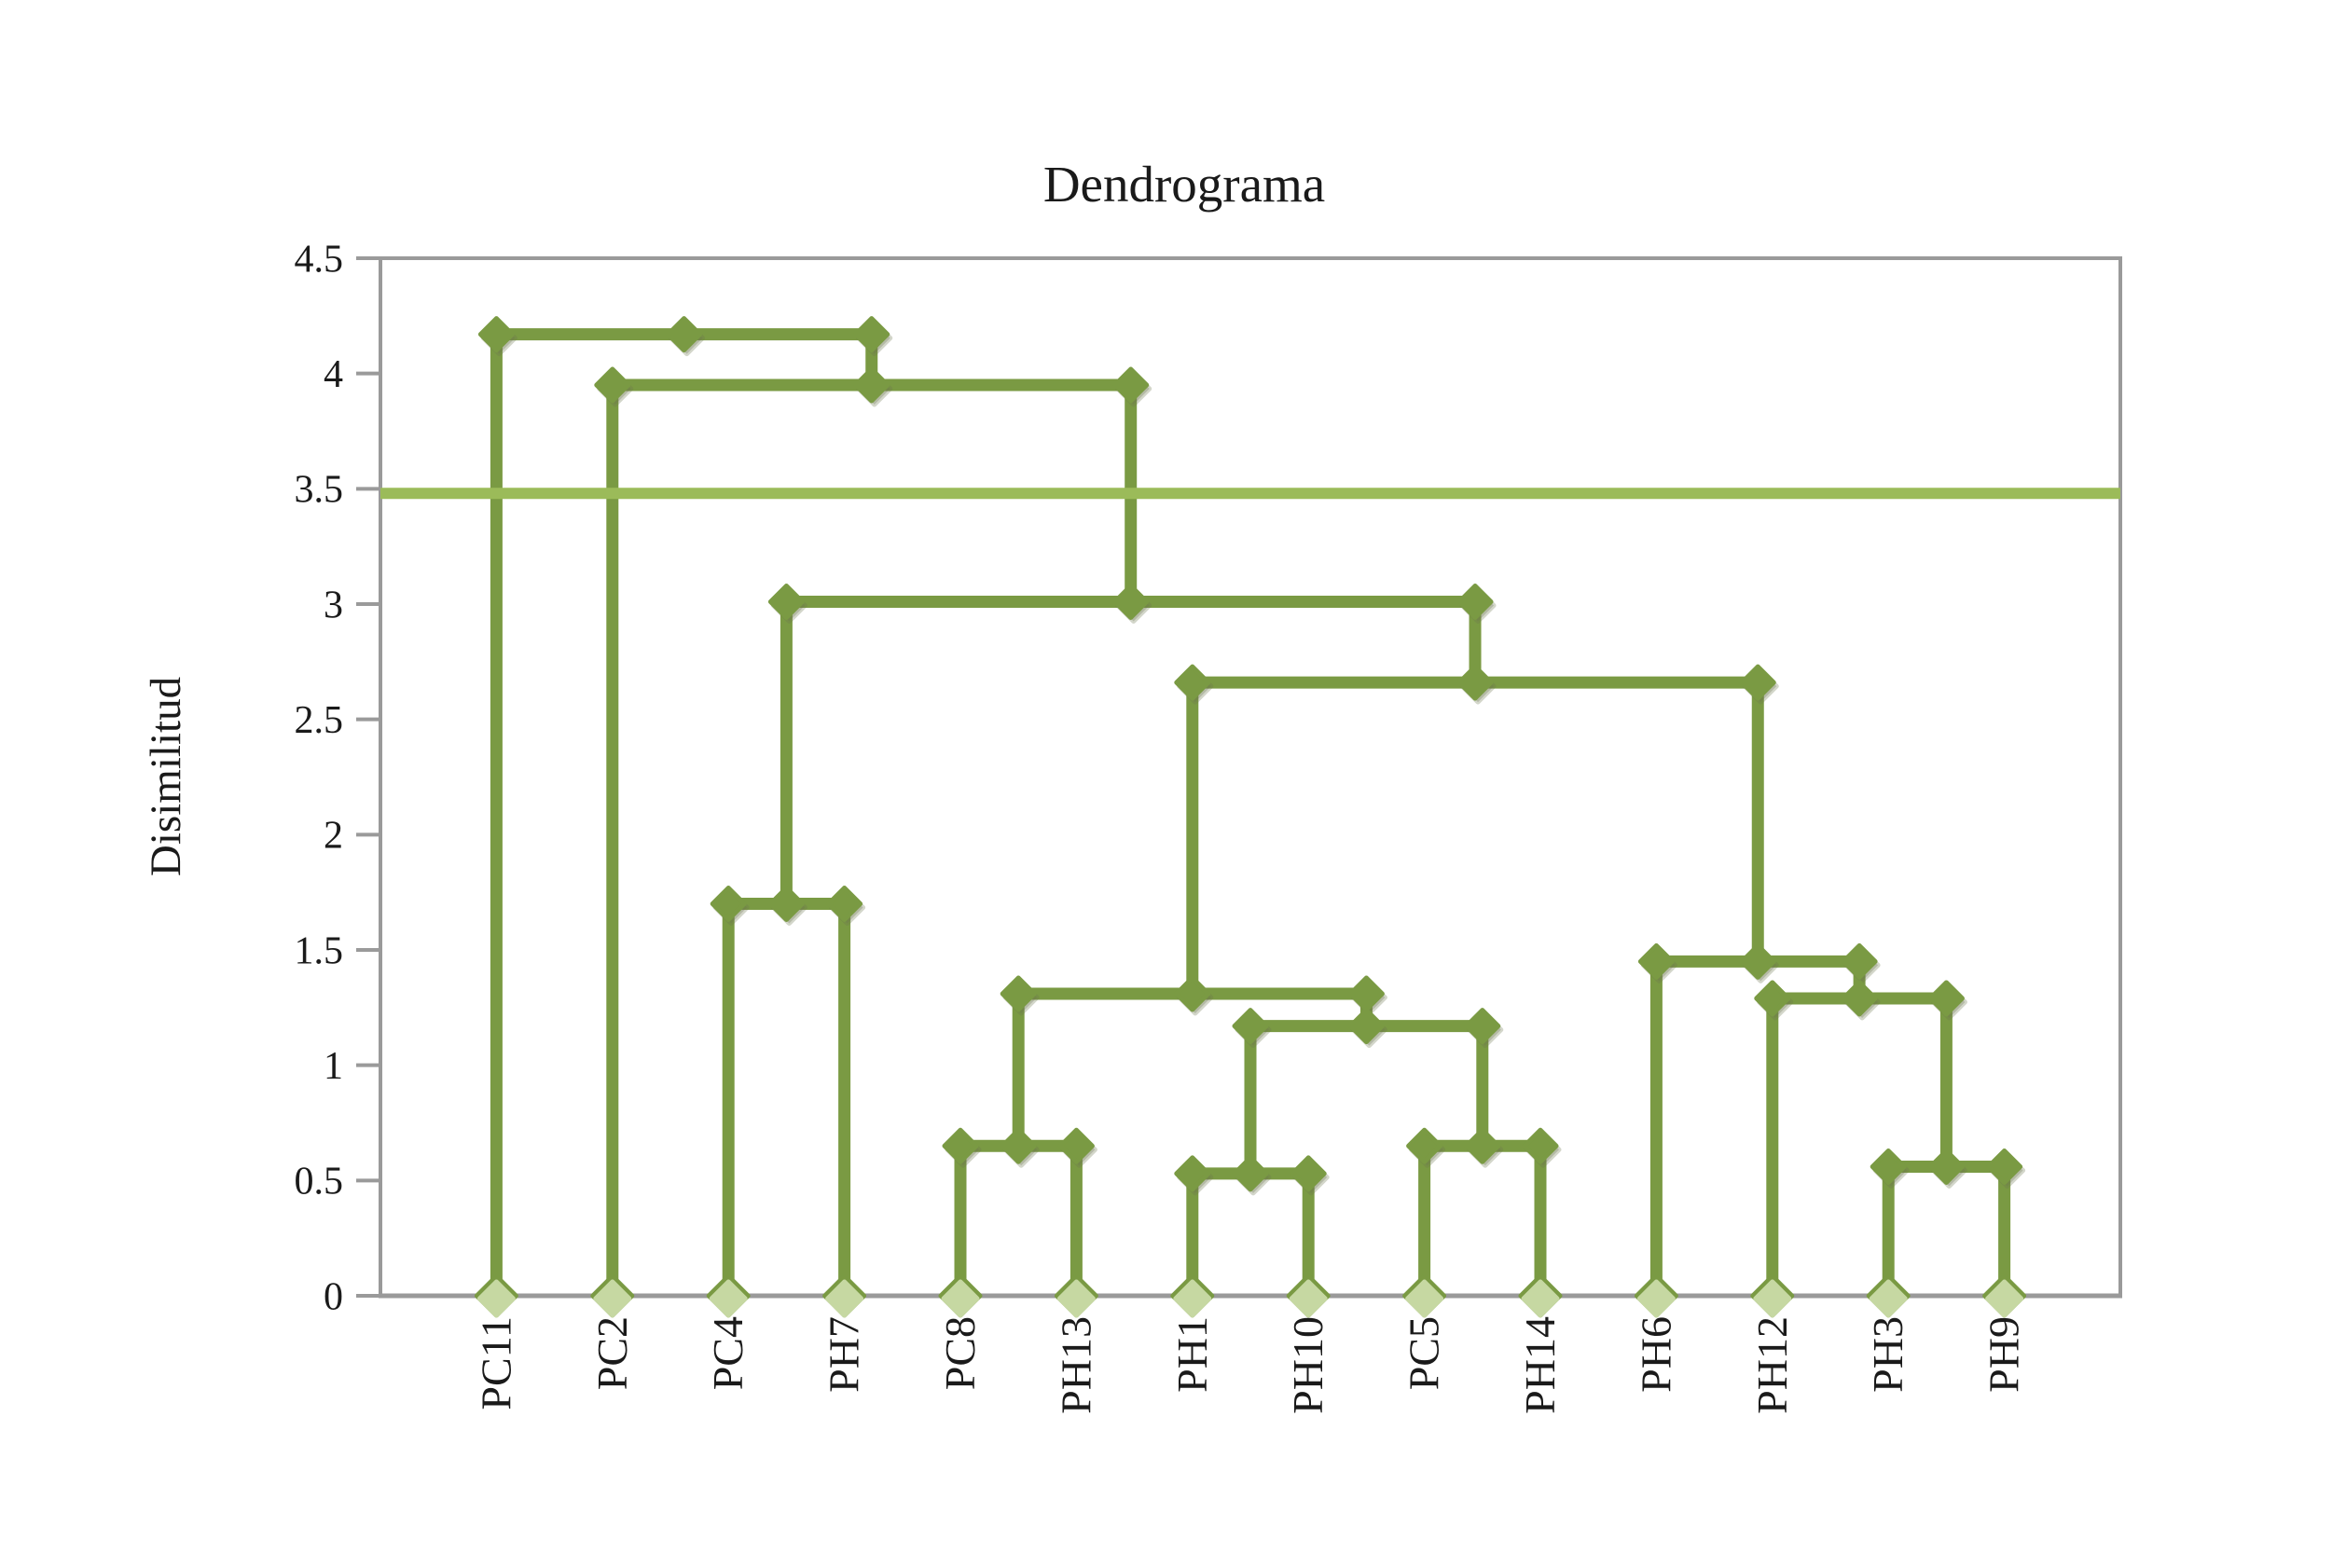 The width and height of the screenshot is (2346, 1568). Describe the element at coordinates (1184, 184) in the screenshot. I see `chart-title: Dendrograma` at that location.